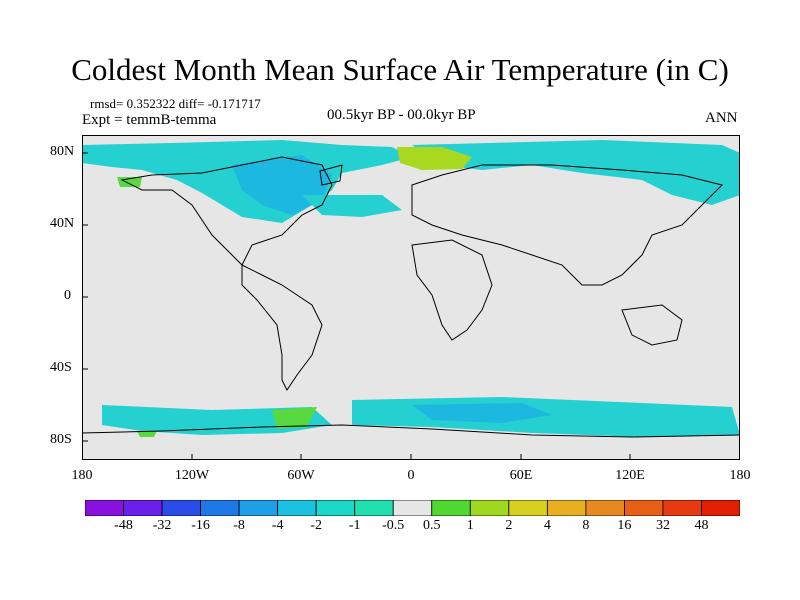 Image resolution: width=800 pixels, height=600 pixels. I want to click on colorbar-label: -8, so click(239, 525).